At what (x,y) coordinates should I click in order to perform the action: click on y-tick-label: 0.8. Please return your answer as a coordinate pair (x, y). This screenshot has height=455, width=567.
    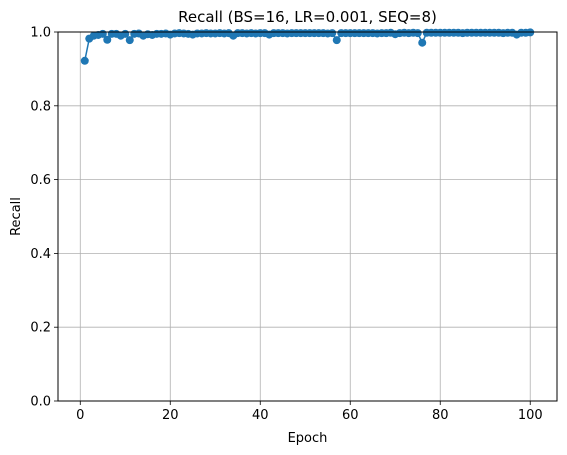
    Looking at the image, I should click on (40, 106).